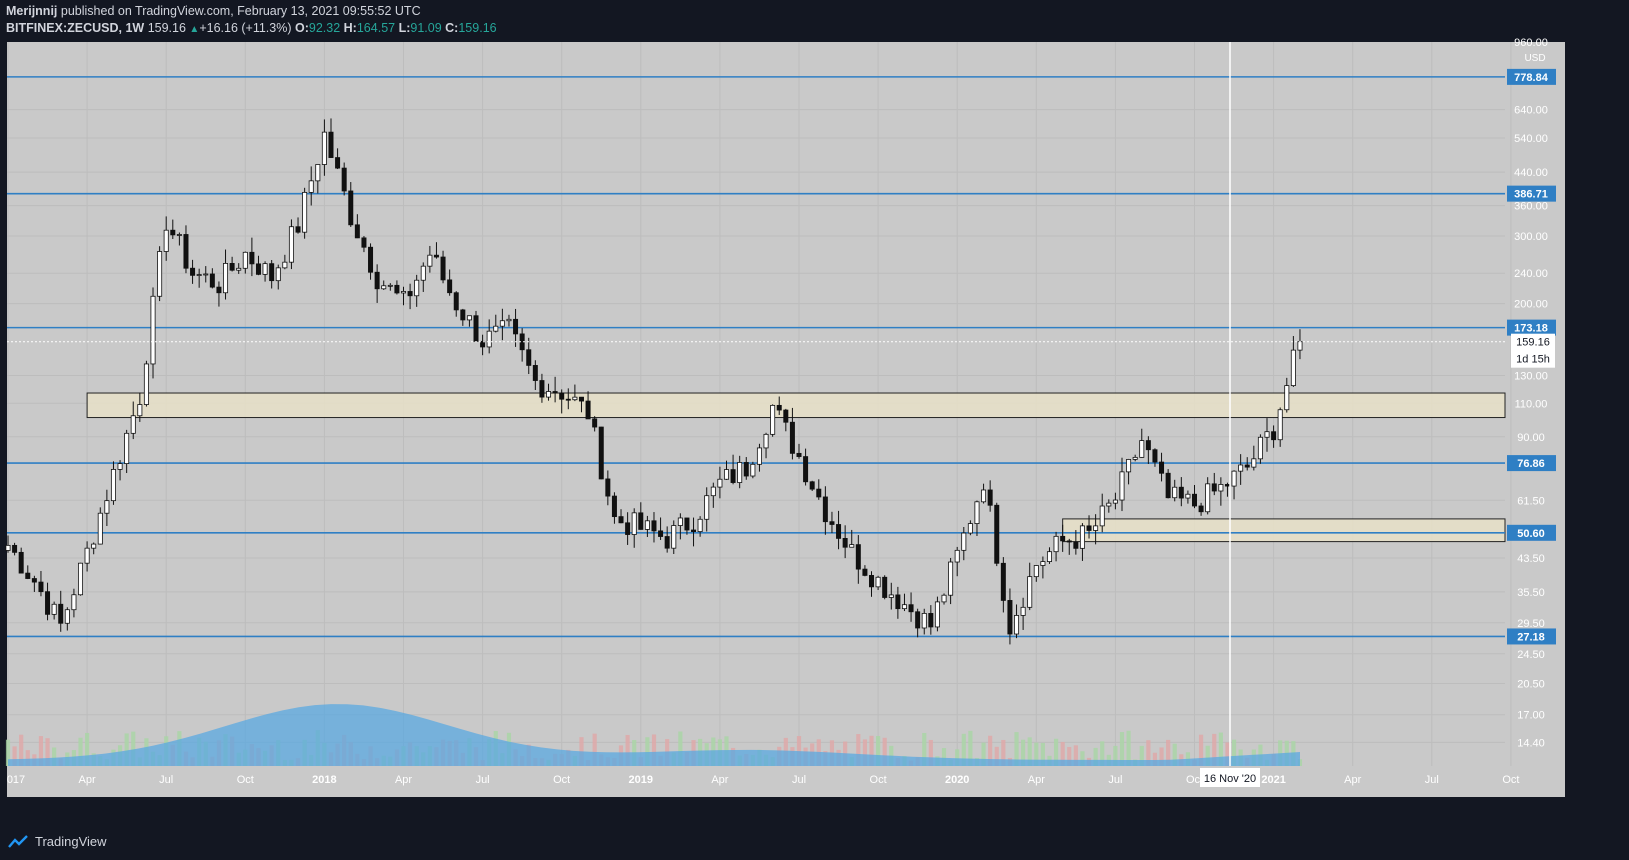  What do you see at coordinates (16, 780) in the screenshot?
I see `x-tick-label: 017` at bounding box center [16, 780].